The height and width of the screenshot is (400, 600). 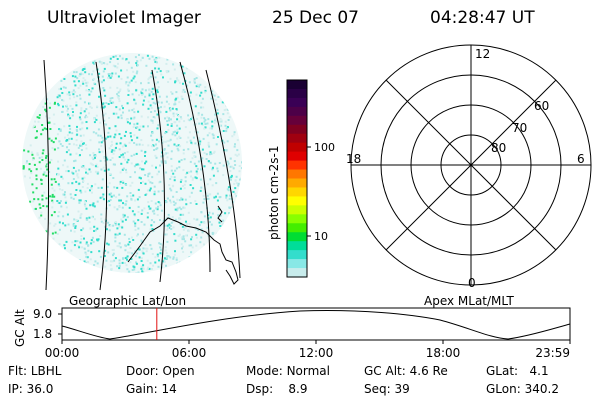 What do you see at coordinates (297, 246) in the screenshot?
I see `colorbar-segment` at bounding box center [297, 246].